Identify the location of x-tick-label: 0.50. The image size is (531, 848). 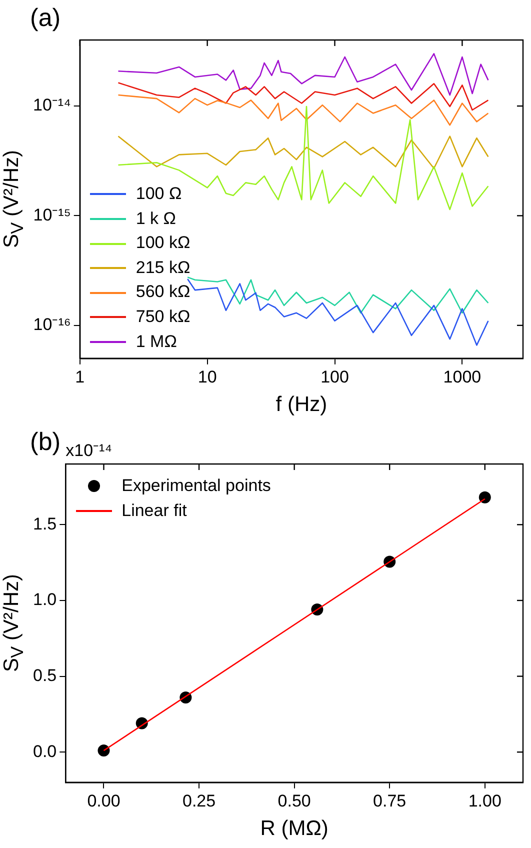
(294, 800).